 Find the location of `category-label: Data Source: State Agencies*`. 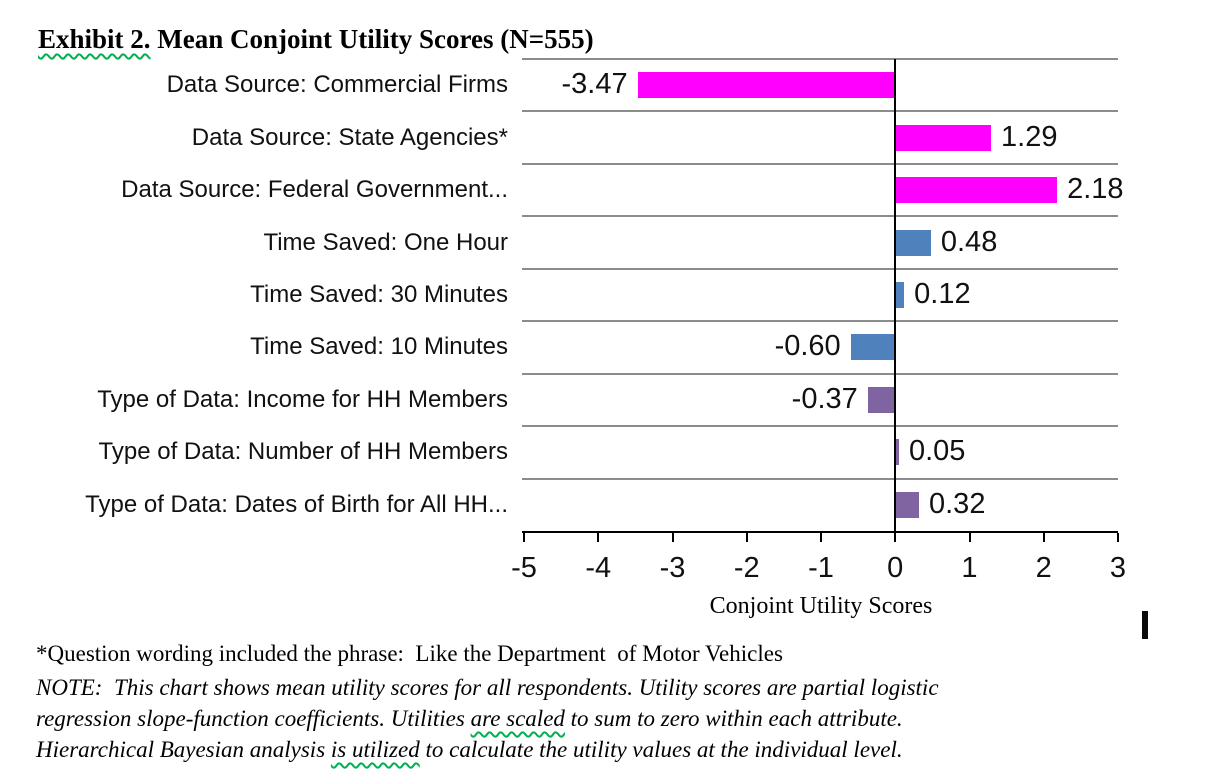

category-label: Data Source: State Agencies* is located at coordinates (349, 137).